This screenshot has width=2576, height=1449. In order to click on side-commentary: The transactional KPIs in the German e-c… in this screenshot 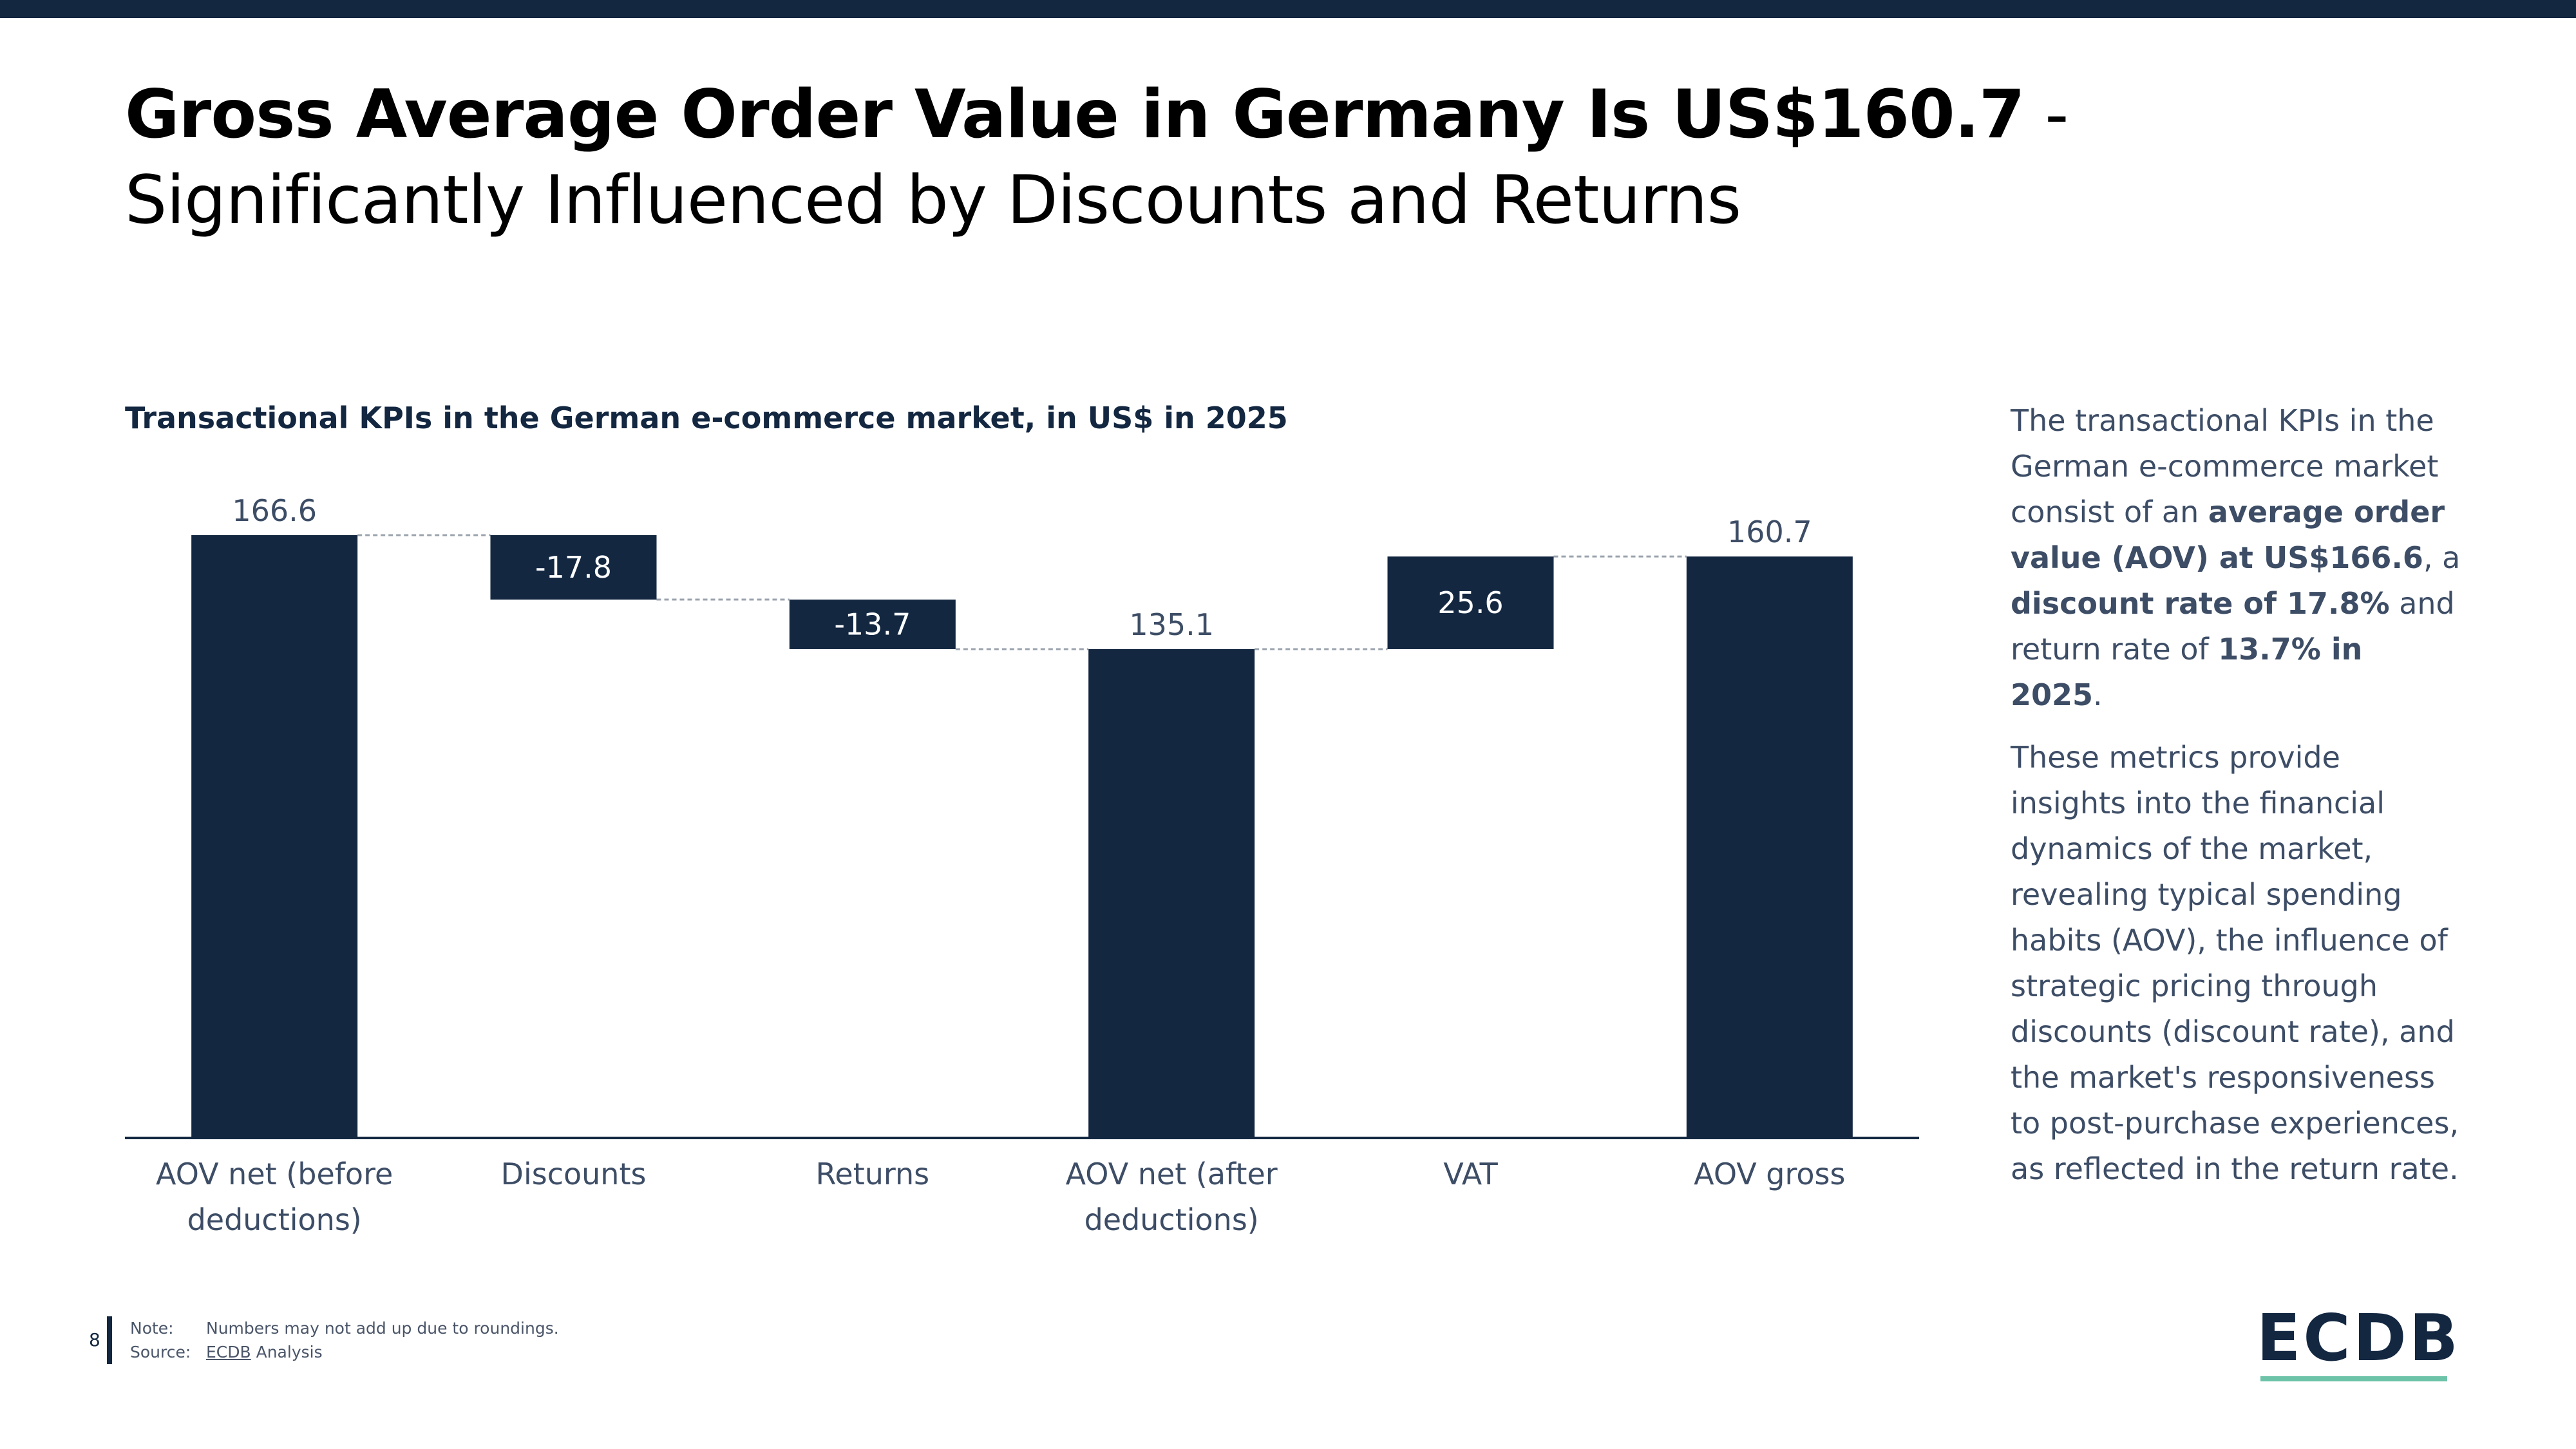, I will do `click(2236, 804)`.